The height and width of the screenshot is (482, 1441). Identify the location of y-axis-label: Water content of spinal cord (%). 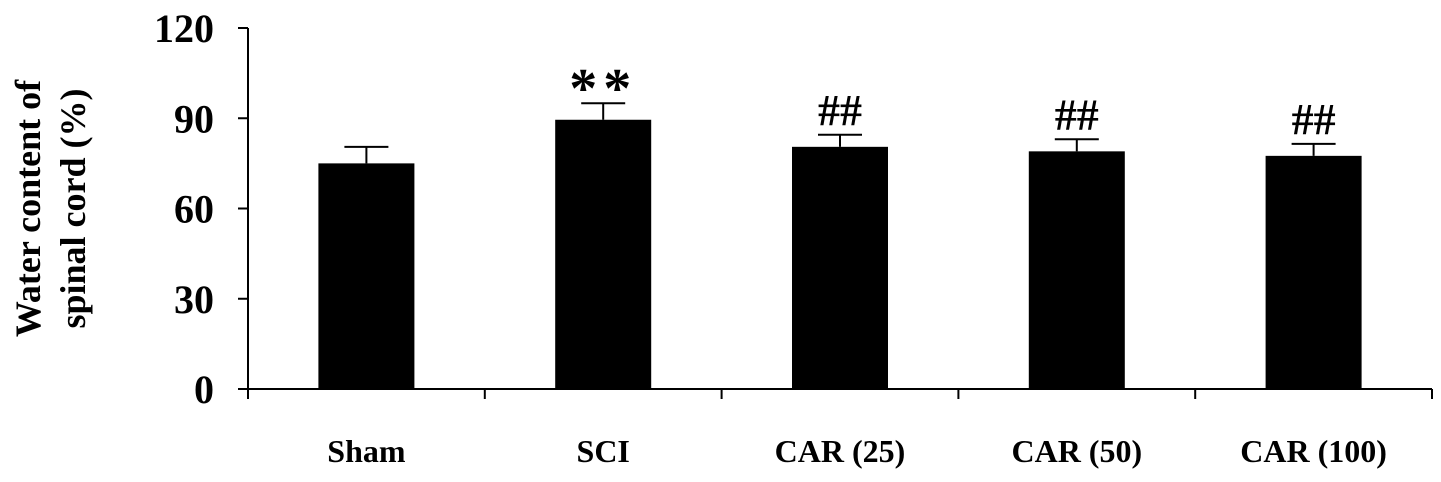
(50, 208).